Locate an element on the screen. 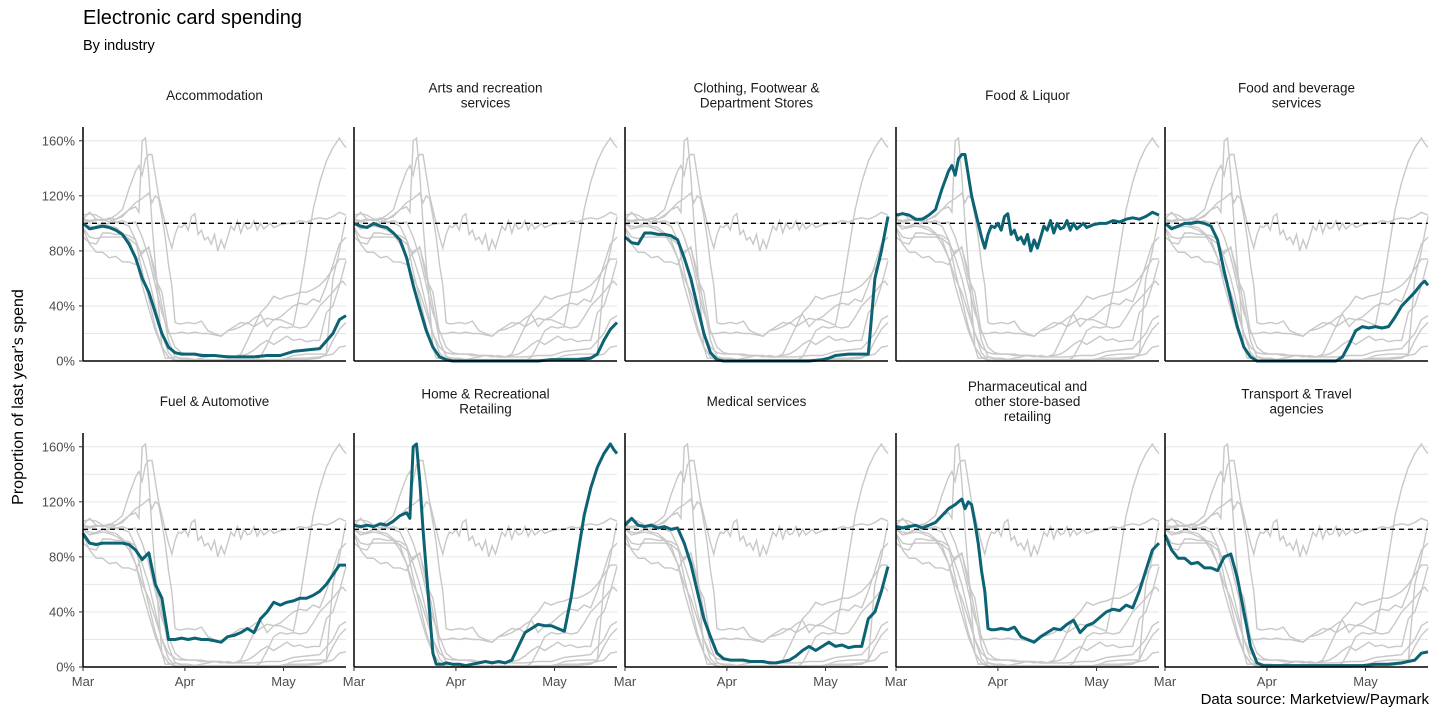 This screenshot has width=1446, height=713. panel-10-context-line-accommodation is located at coordinates (1296, 596).